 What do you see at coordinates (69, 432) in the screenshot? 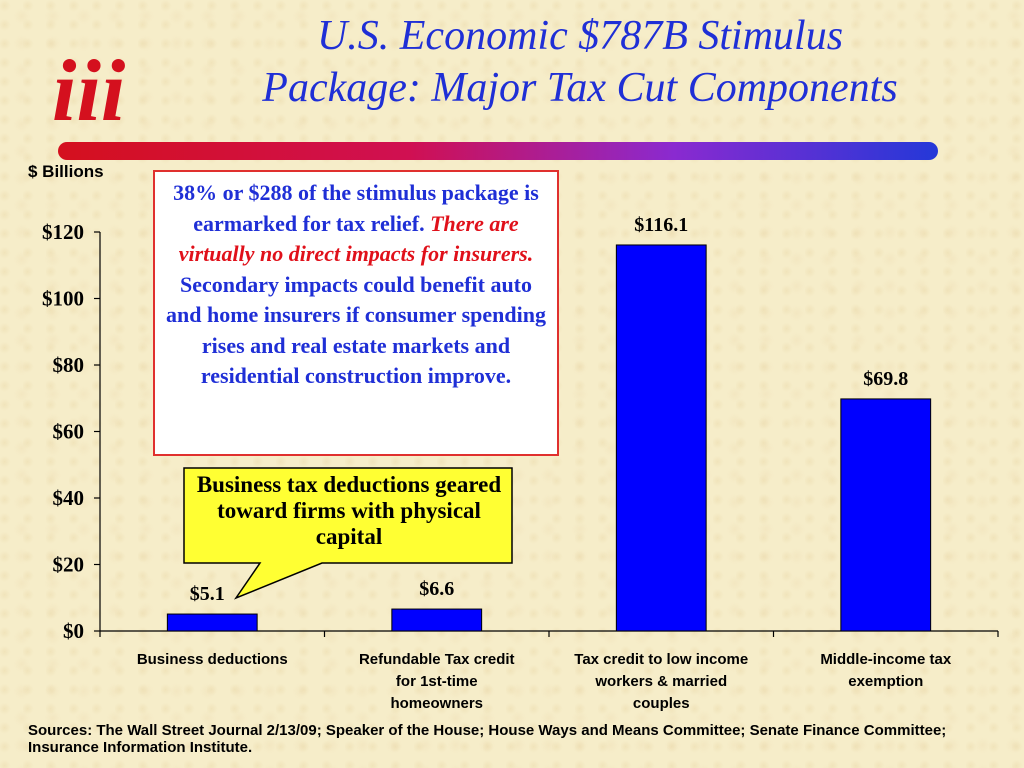
I see `y-tick-label: $60` at bounding box center [69, 432].